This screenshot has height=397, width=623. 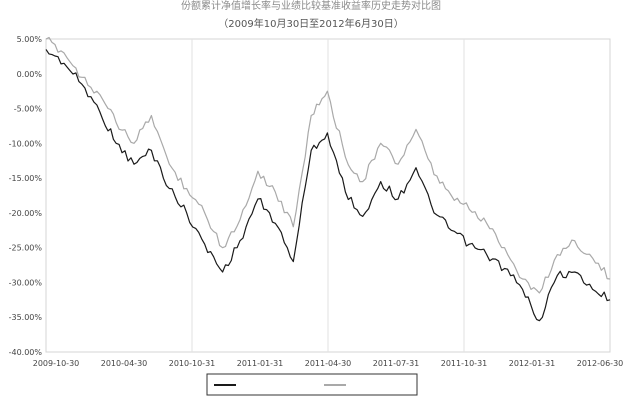 I want to click on chart-subtitle: （2009年10月30日至2012年6月30日）, so click(x=310, y=23).